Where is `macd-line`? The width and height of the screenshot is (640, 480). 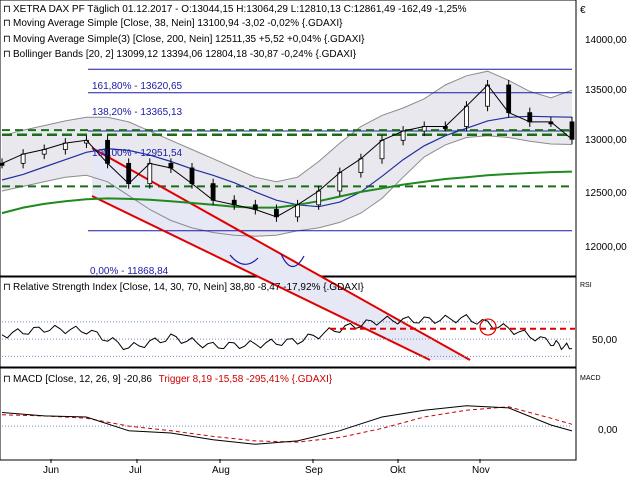 macd-line is located at coordinates (287, 425).